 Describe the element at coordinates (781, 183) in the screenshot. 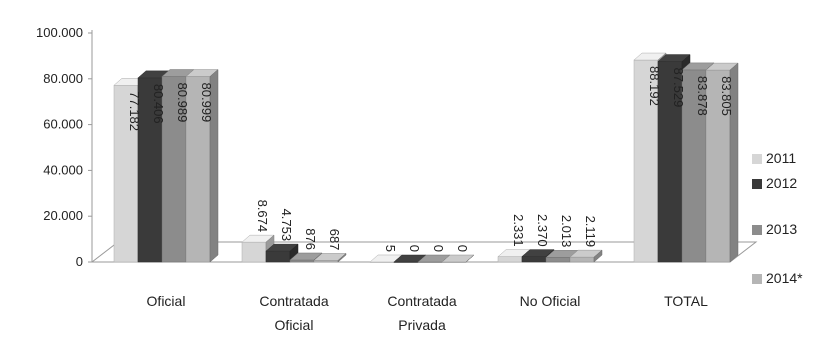

I see `legend-label: 2012` at that location.